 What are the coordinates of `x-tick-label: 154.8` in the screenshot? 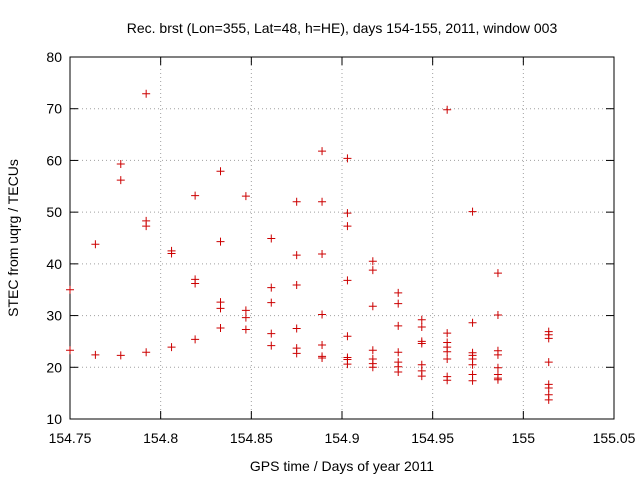 It's located at (160, 438).